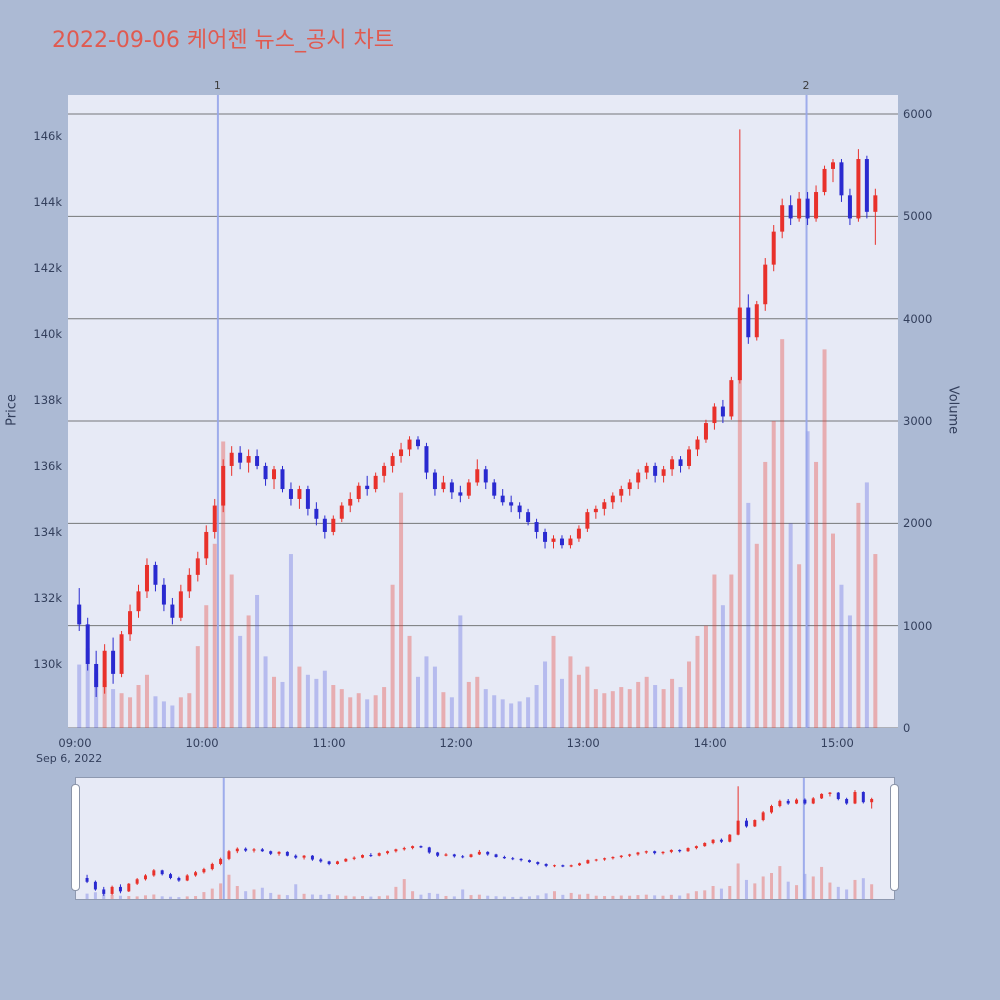 Image resolution: width=1000 pixels, height=1000 pixels. Describe the element at coordinates (329, 743) in the screenshot. I see `time-tick-label: 11:00` at that location.